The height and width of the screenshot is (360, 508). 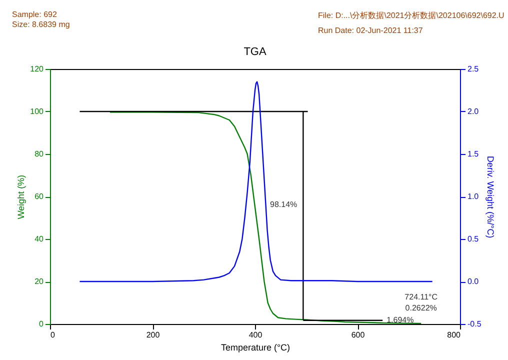 What do you see at coordinates (474, 239) in the screenshot?
I see `y2-tick-label: 0.5` at bounding box center [474, 239].